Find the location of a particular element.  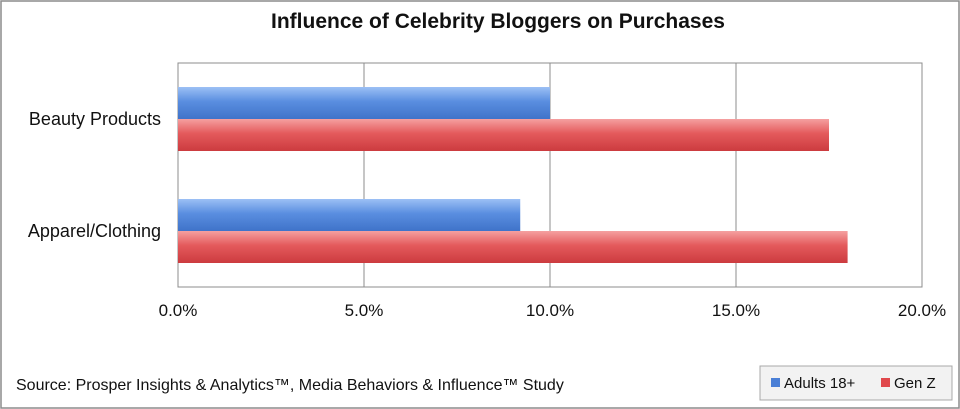

legend-label-genz: Gen Z is located at coordinates (915, 383).